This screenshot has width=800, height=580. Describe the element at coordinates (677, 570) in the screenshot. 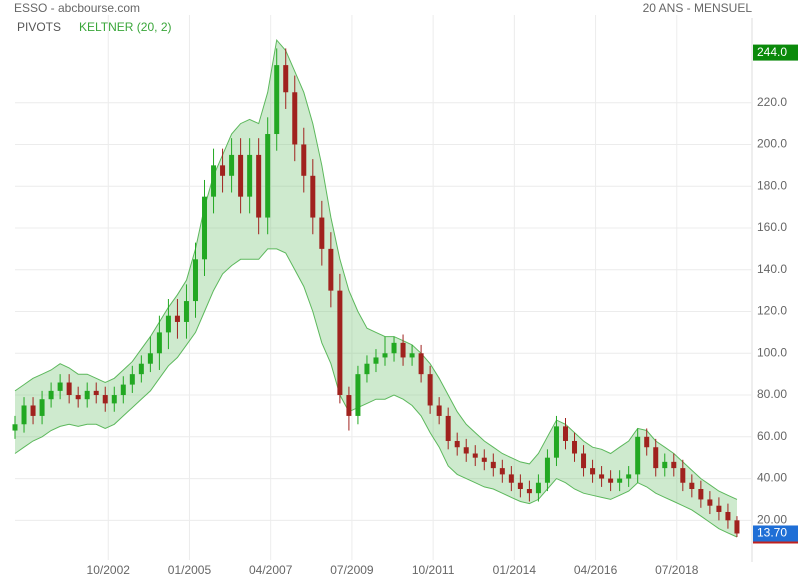

I see `x-tick-label: 07/2018` at that location.